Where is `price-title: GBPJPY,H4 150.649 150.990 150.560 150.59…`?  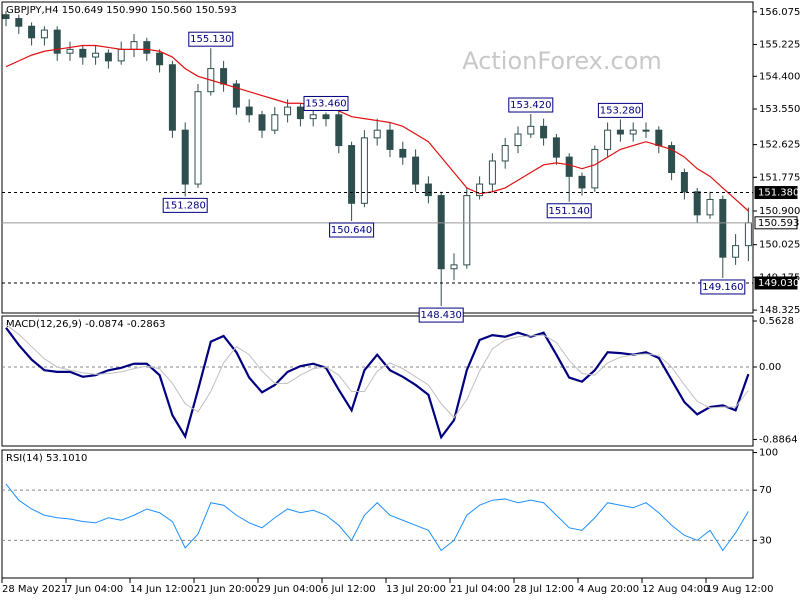 price-title: GBPJPY,H4 150.649 150.990 150.560 150.59… is located at coordinates (121, 10).